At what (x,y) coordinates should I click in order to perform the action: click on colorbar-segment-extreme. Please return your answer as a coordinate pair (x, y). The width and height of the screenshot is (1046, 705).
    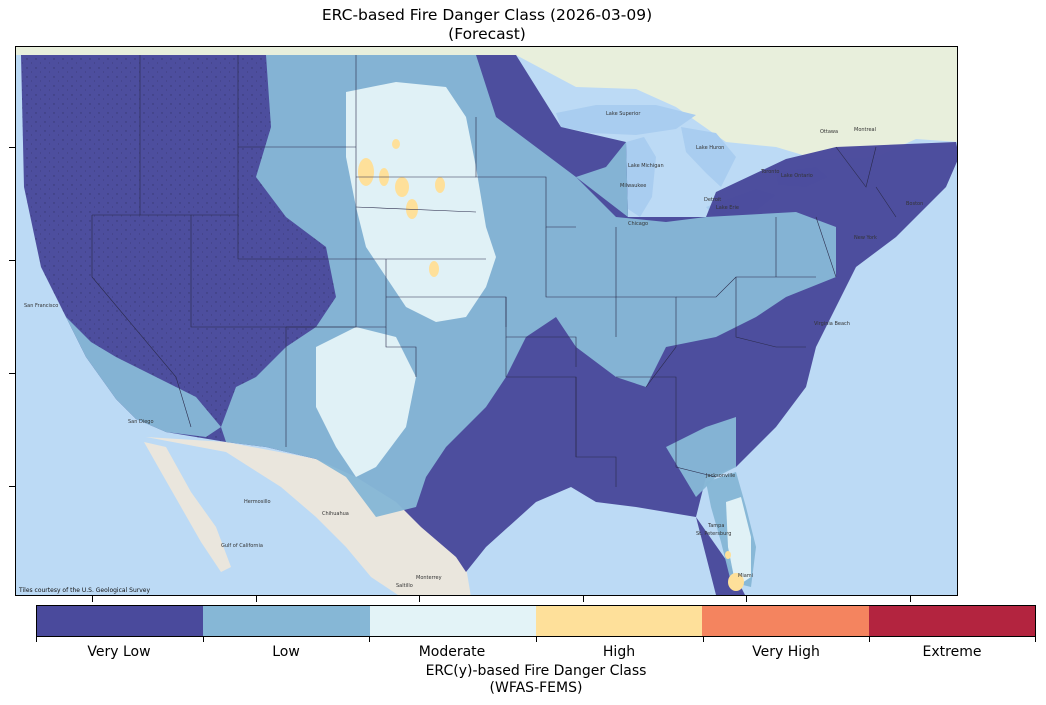
    Looking at the image, I should click on (951, 621).